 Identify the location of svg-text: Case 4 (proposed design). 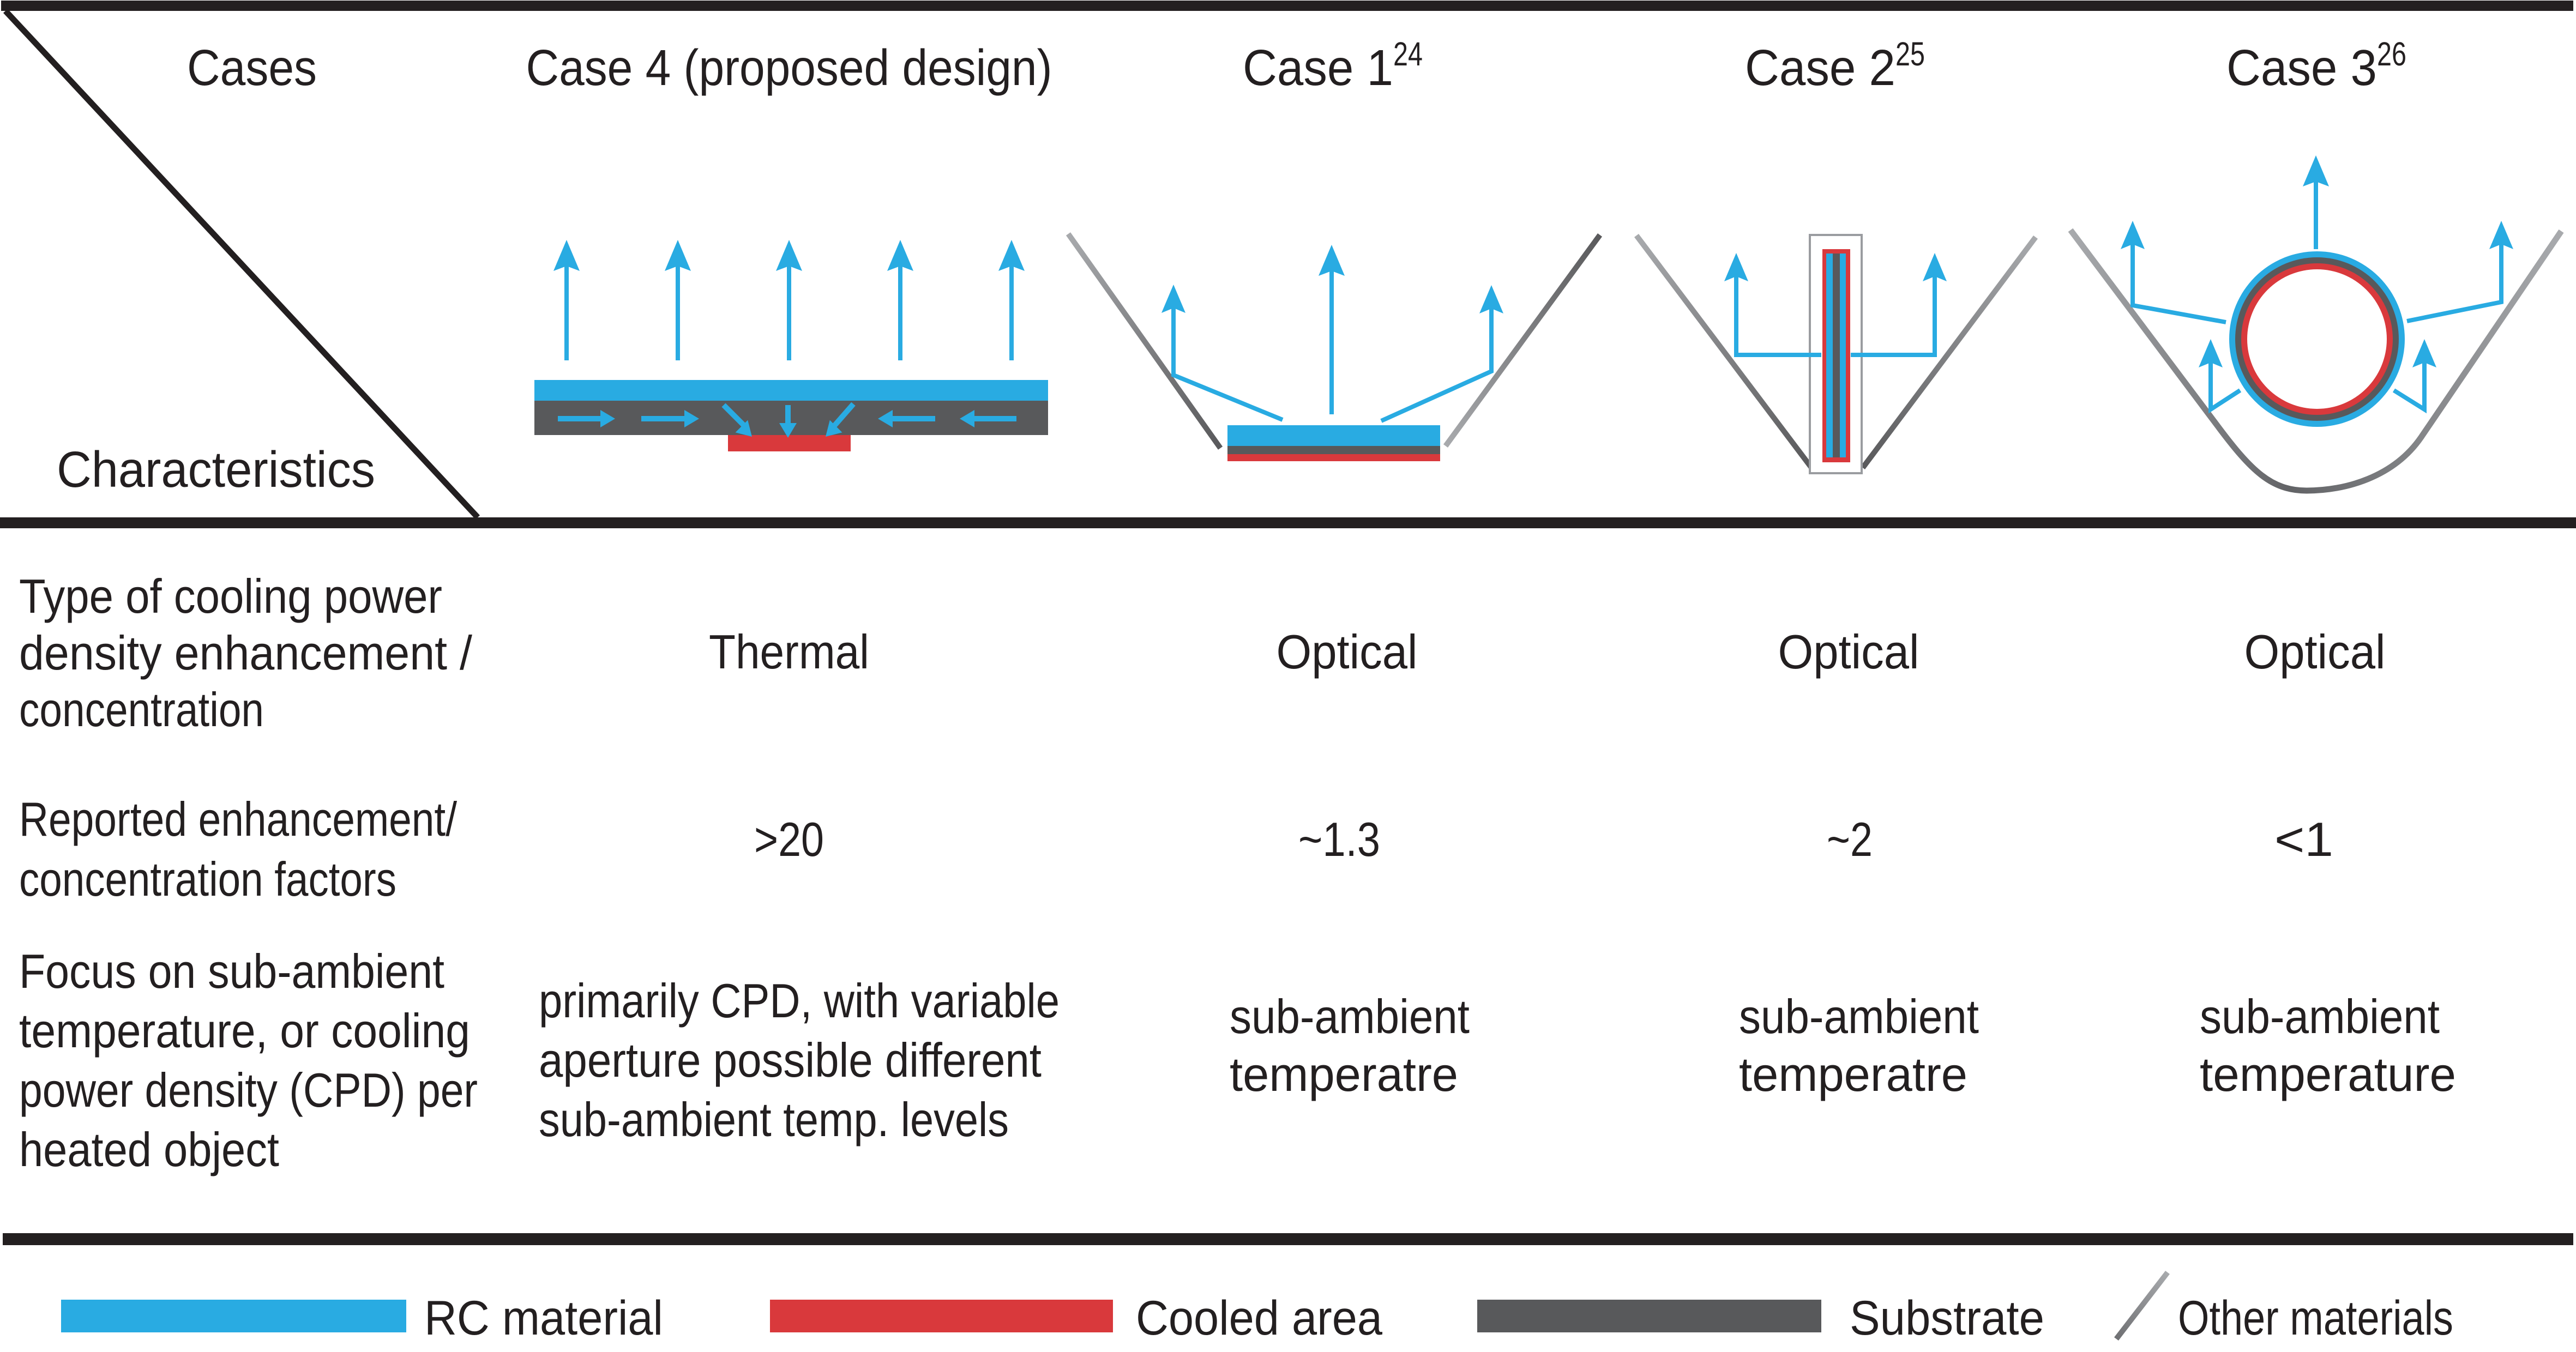
(789, 67).